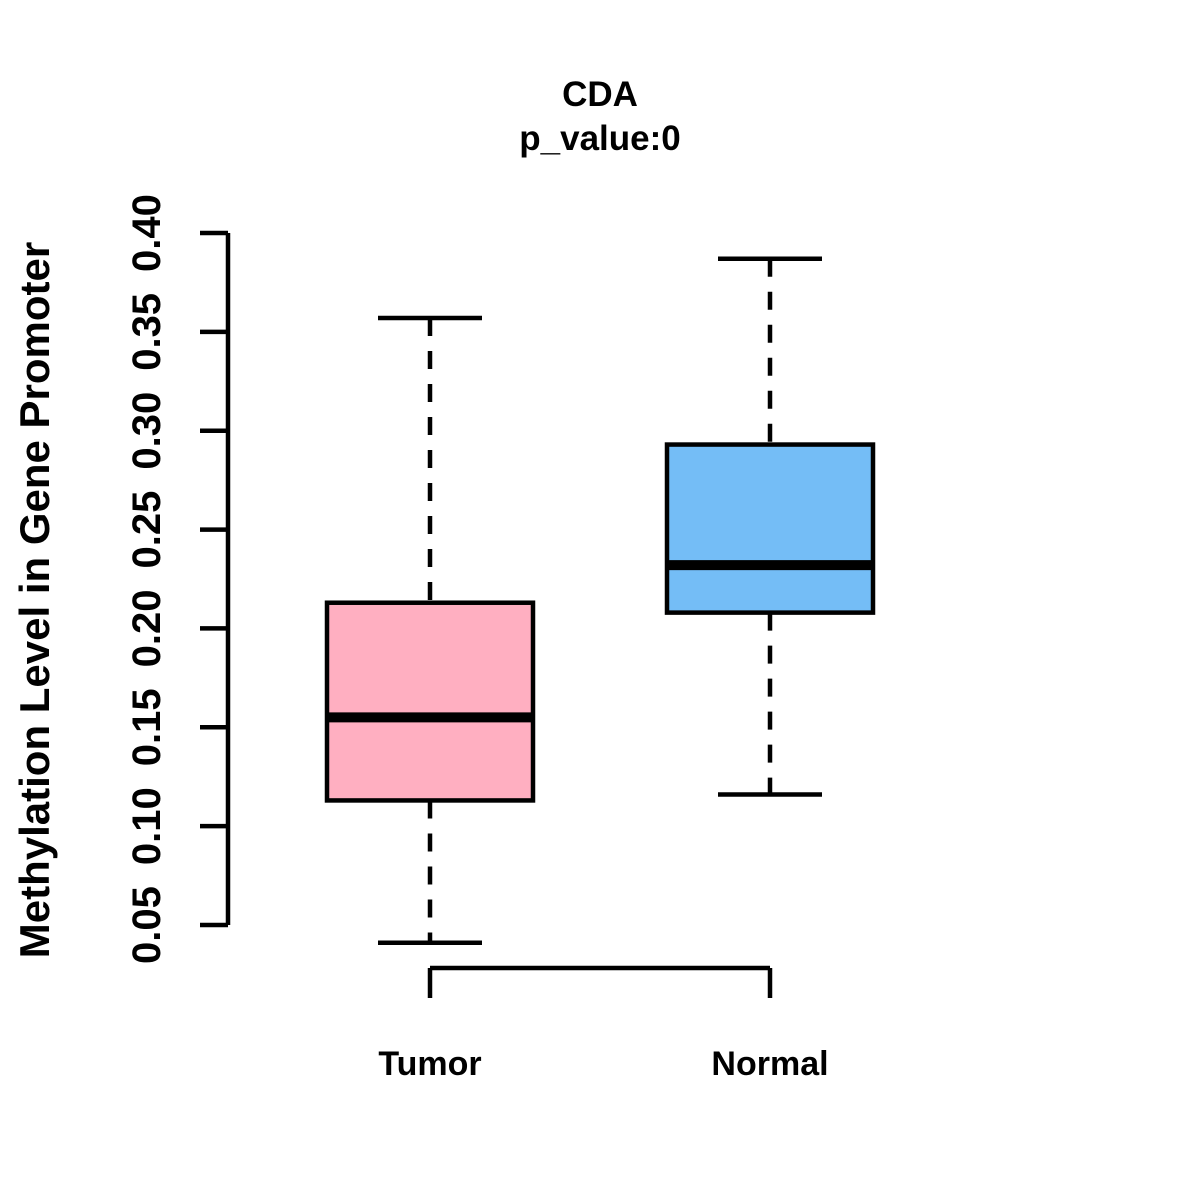  I want to click on y-tick-label: 0.10, so click(147, 826).